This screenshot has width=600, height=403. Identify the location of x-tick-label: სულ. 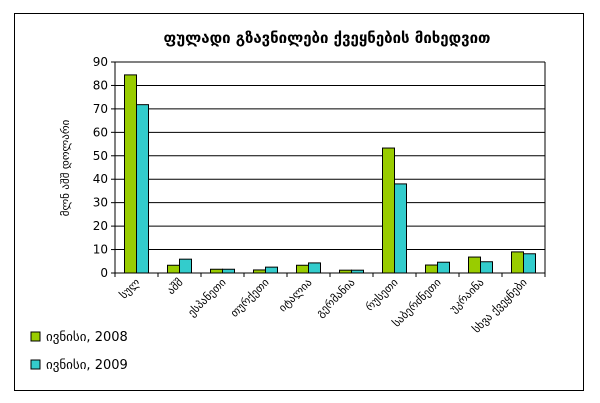
(130, 289).